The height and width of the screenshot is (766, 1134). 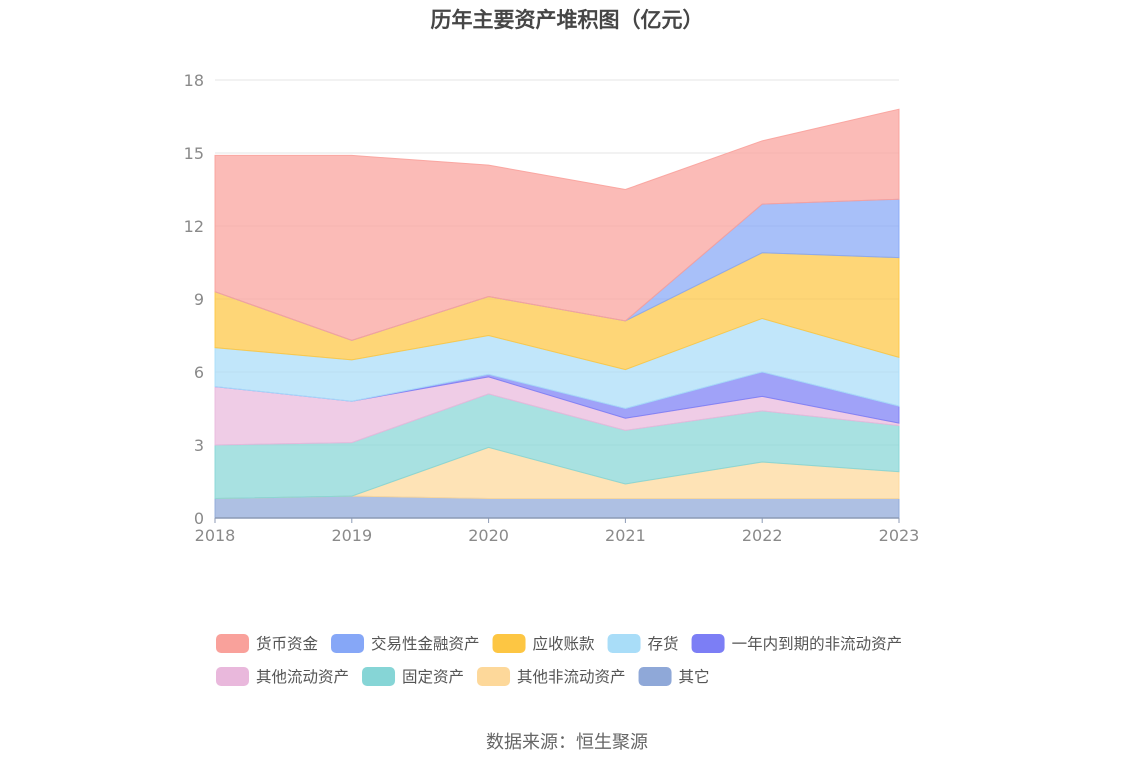 What do you see at coordinates (762, 535) in the screenshot?
I see `x-tick-label: 2022` at bounding box center [762, 535].